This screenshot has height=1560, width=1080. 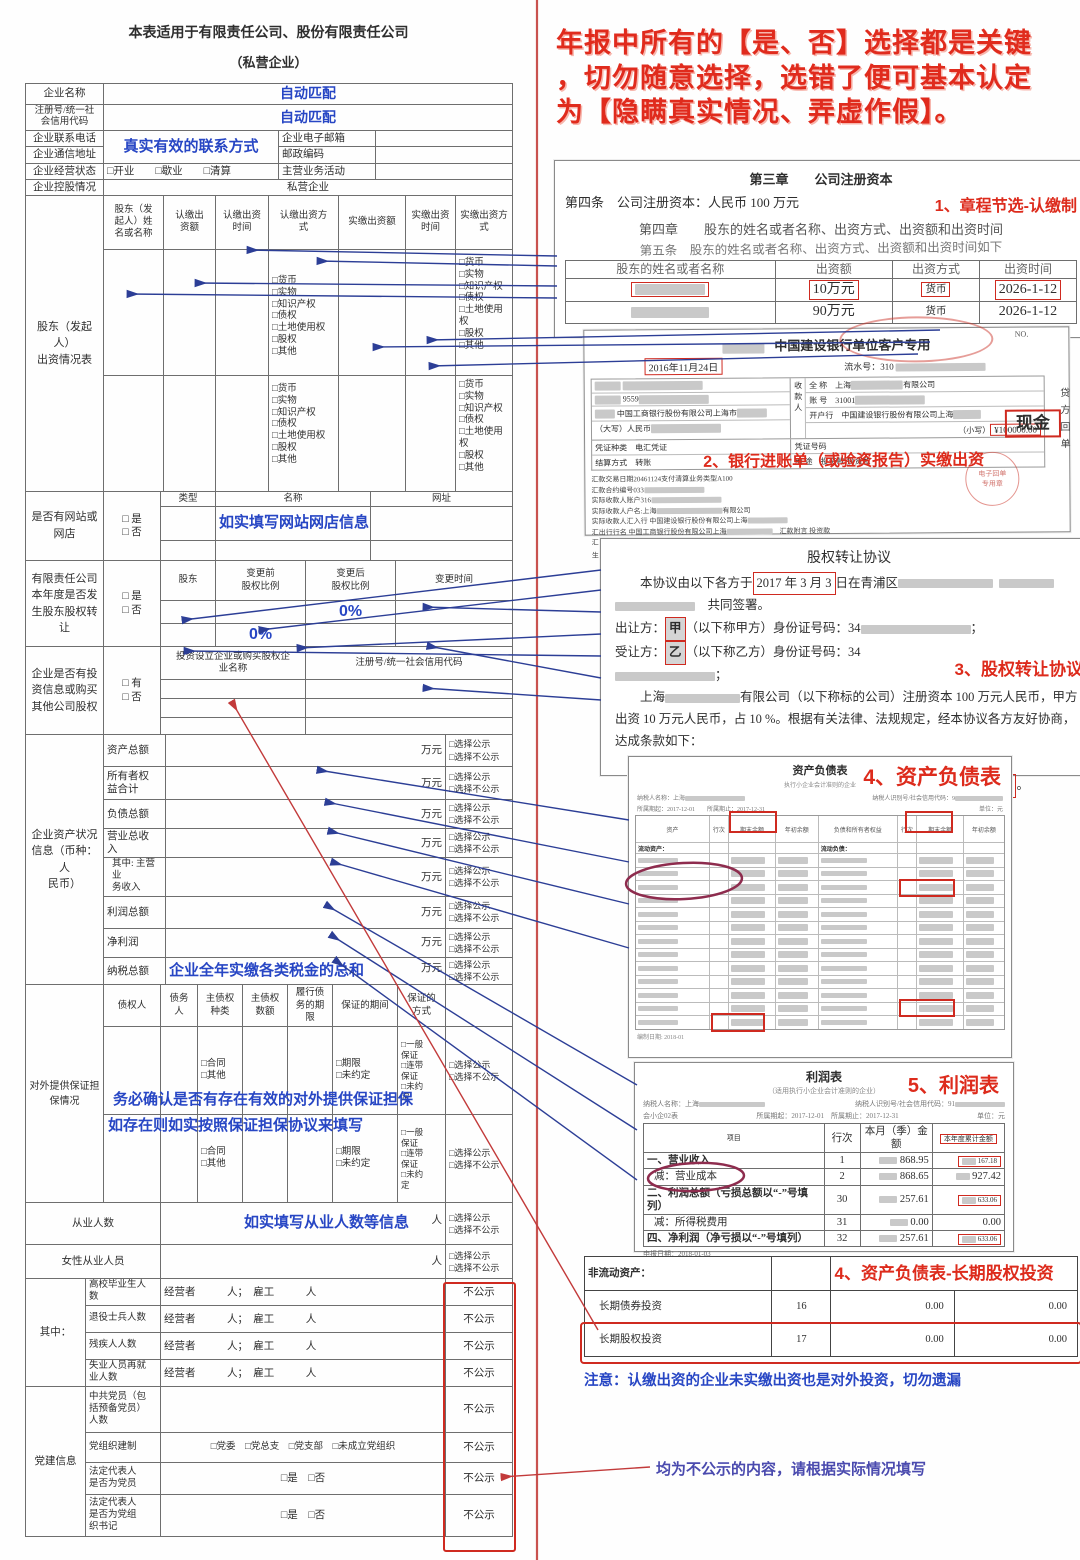 I want to click on redacted-name, so click(x=670, y=290).